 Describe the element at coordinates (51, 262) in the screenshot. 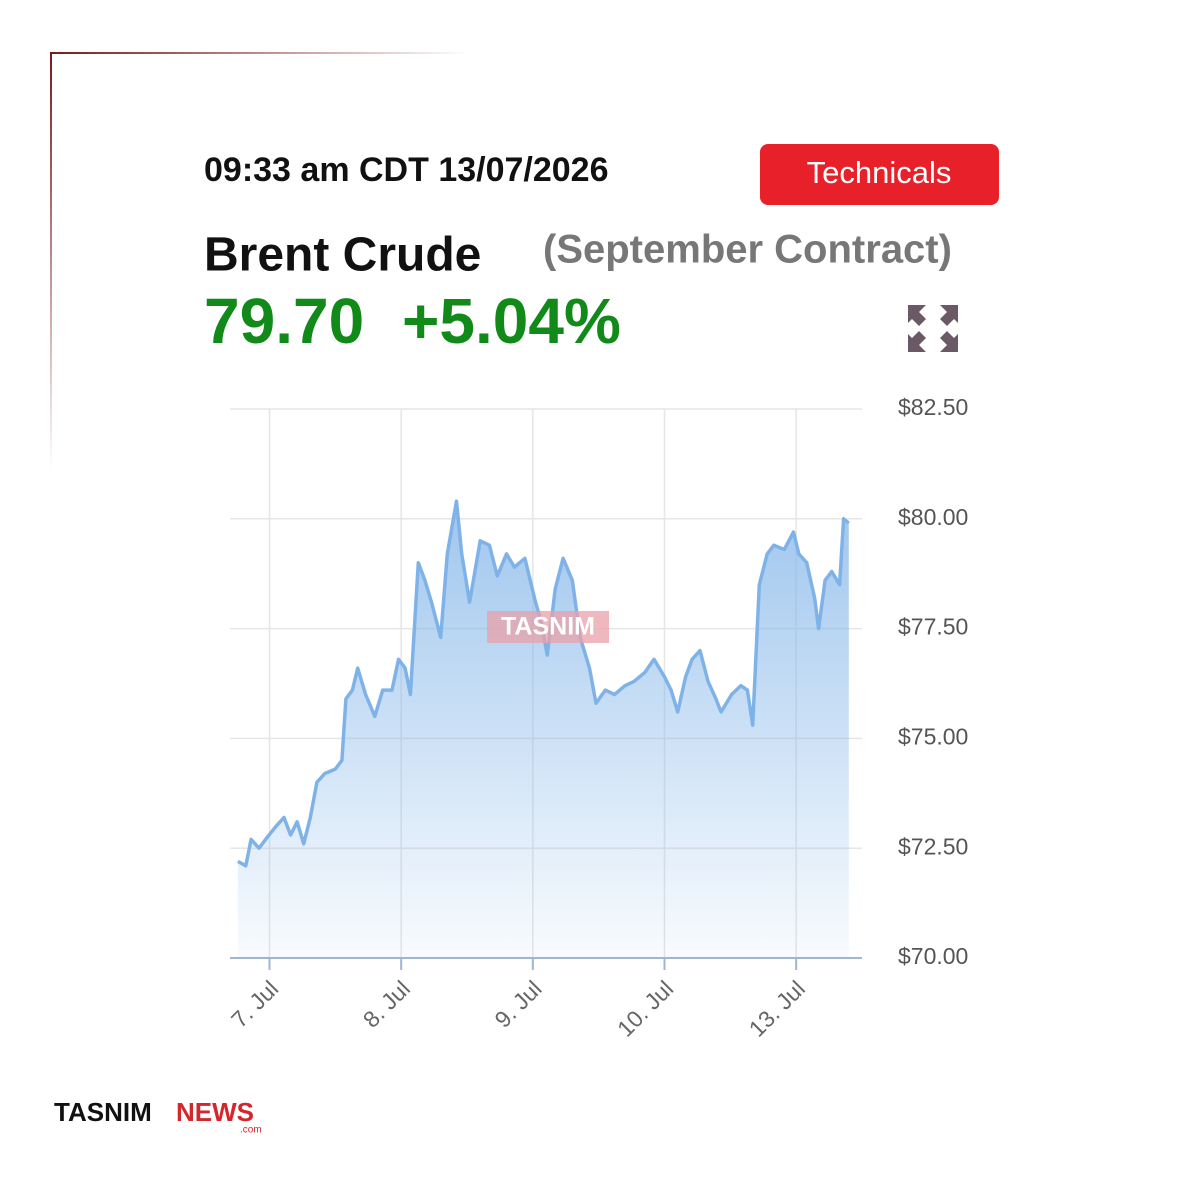

I see `frame-left` at that location.